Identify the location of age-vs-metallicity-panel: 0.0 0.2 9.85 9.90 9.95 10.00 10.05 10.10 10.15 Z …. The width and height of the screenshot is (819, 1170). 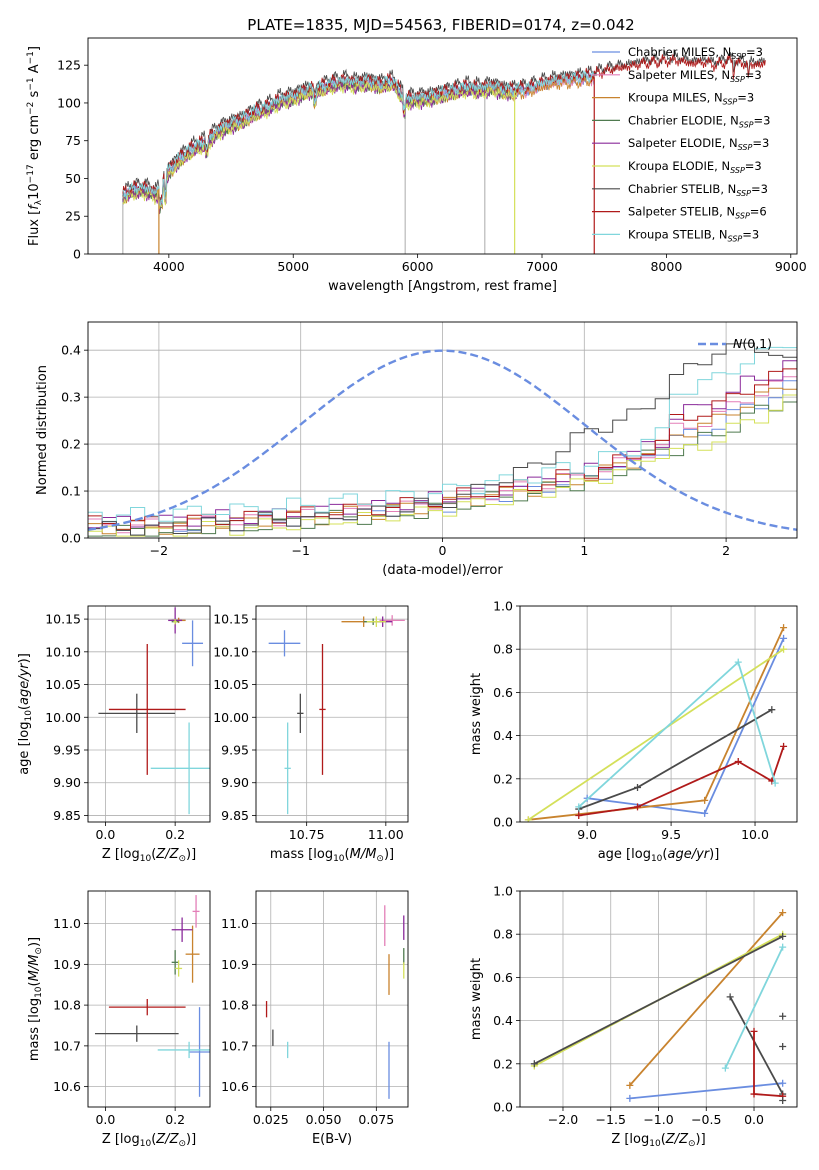
(114, 734).